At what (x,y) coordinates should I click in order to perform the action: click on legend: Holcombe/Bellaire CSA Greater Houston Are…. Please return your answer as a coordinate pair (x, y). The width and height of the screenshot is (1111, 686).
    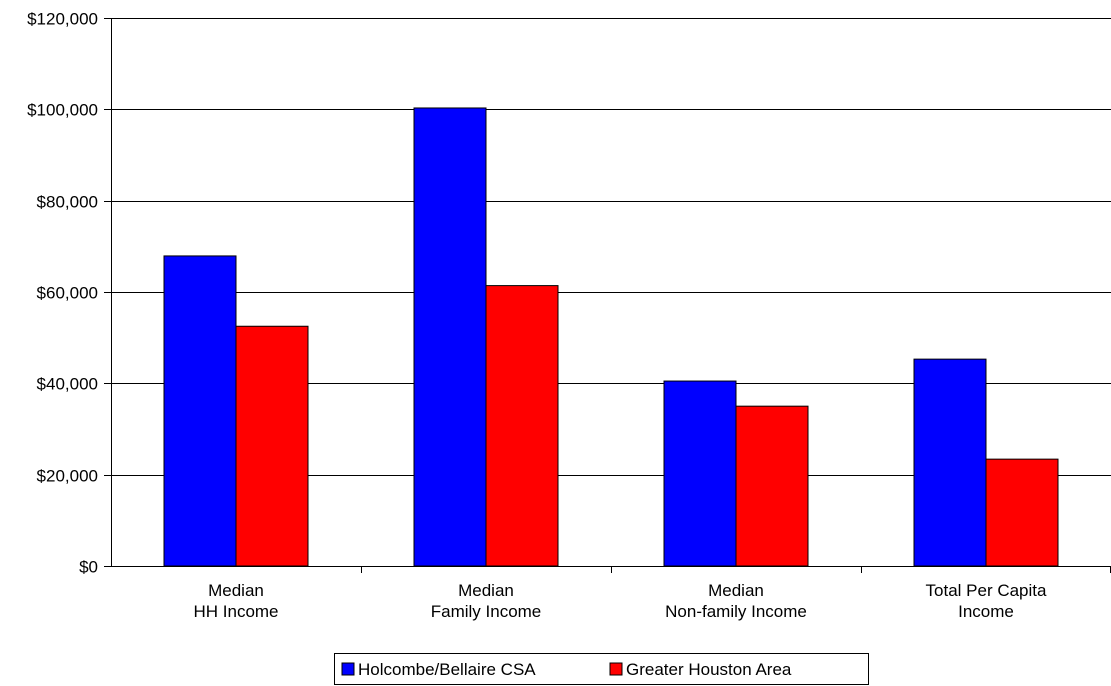
    Looking at the image, I should click on (601, 669).